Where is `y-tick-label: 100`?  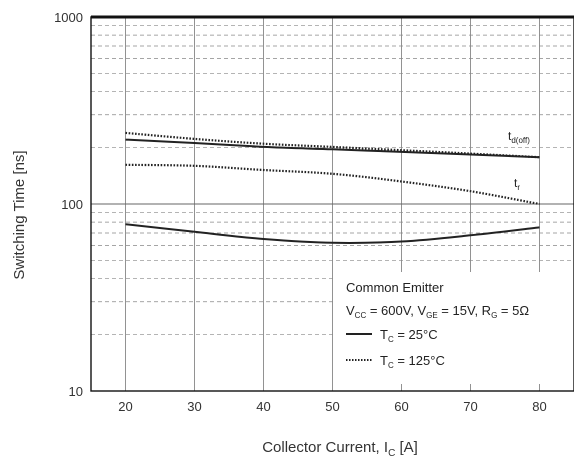
y-tick-label: 100 is located at coordinates (72, 204).